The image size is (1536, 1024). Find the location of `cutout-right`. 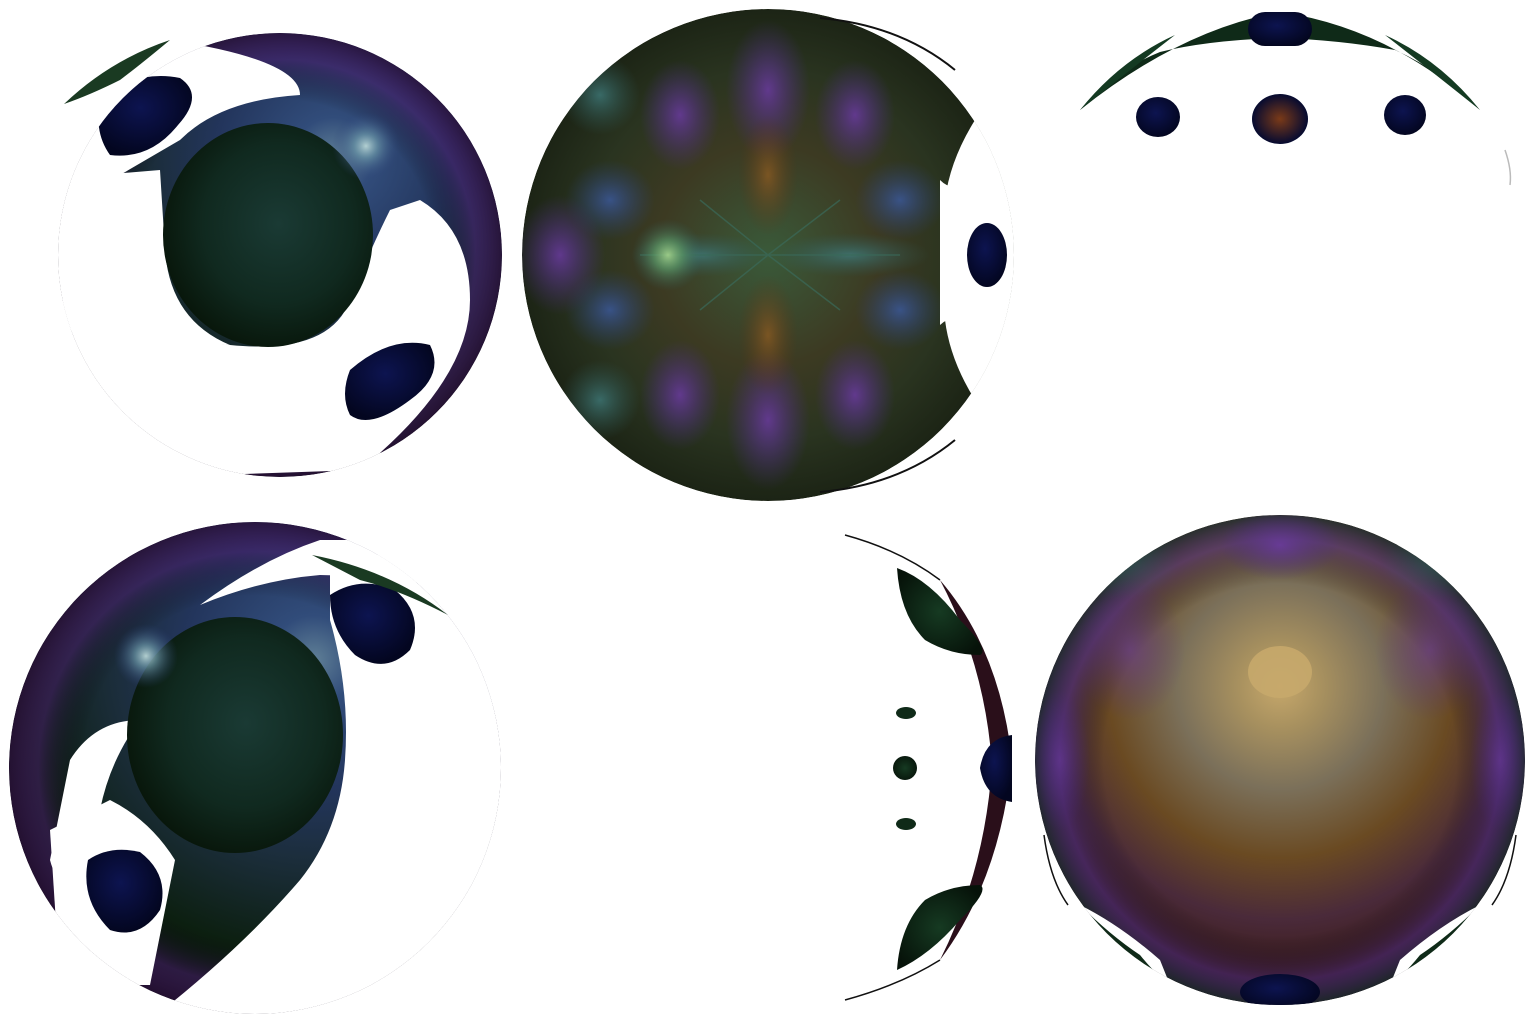

cutout-right is located at coordinates (325, 777).